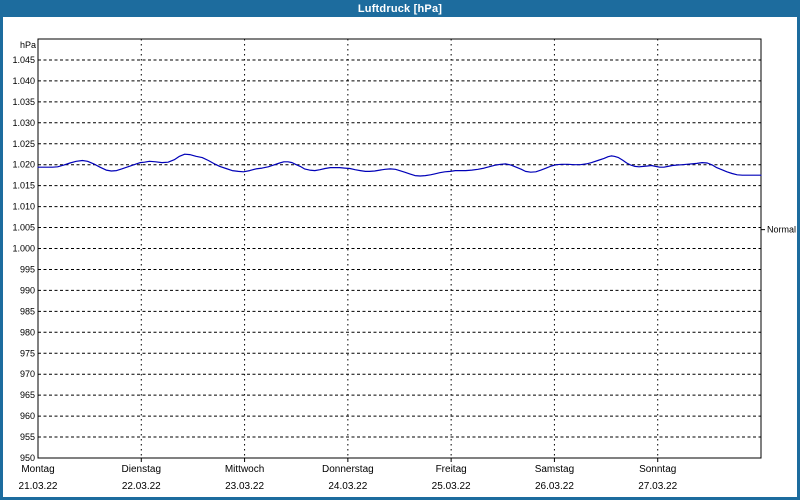 The width and height of the screenshot is (800, 500). What do you see at coordinates (23, 228) in the screenshot?
I see `y-tick-label: 1.005` at bounding box center [23, 228].